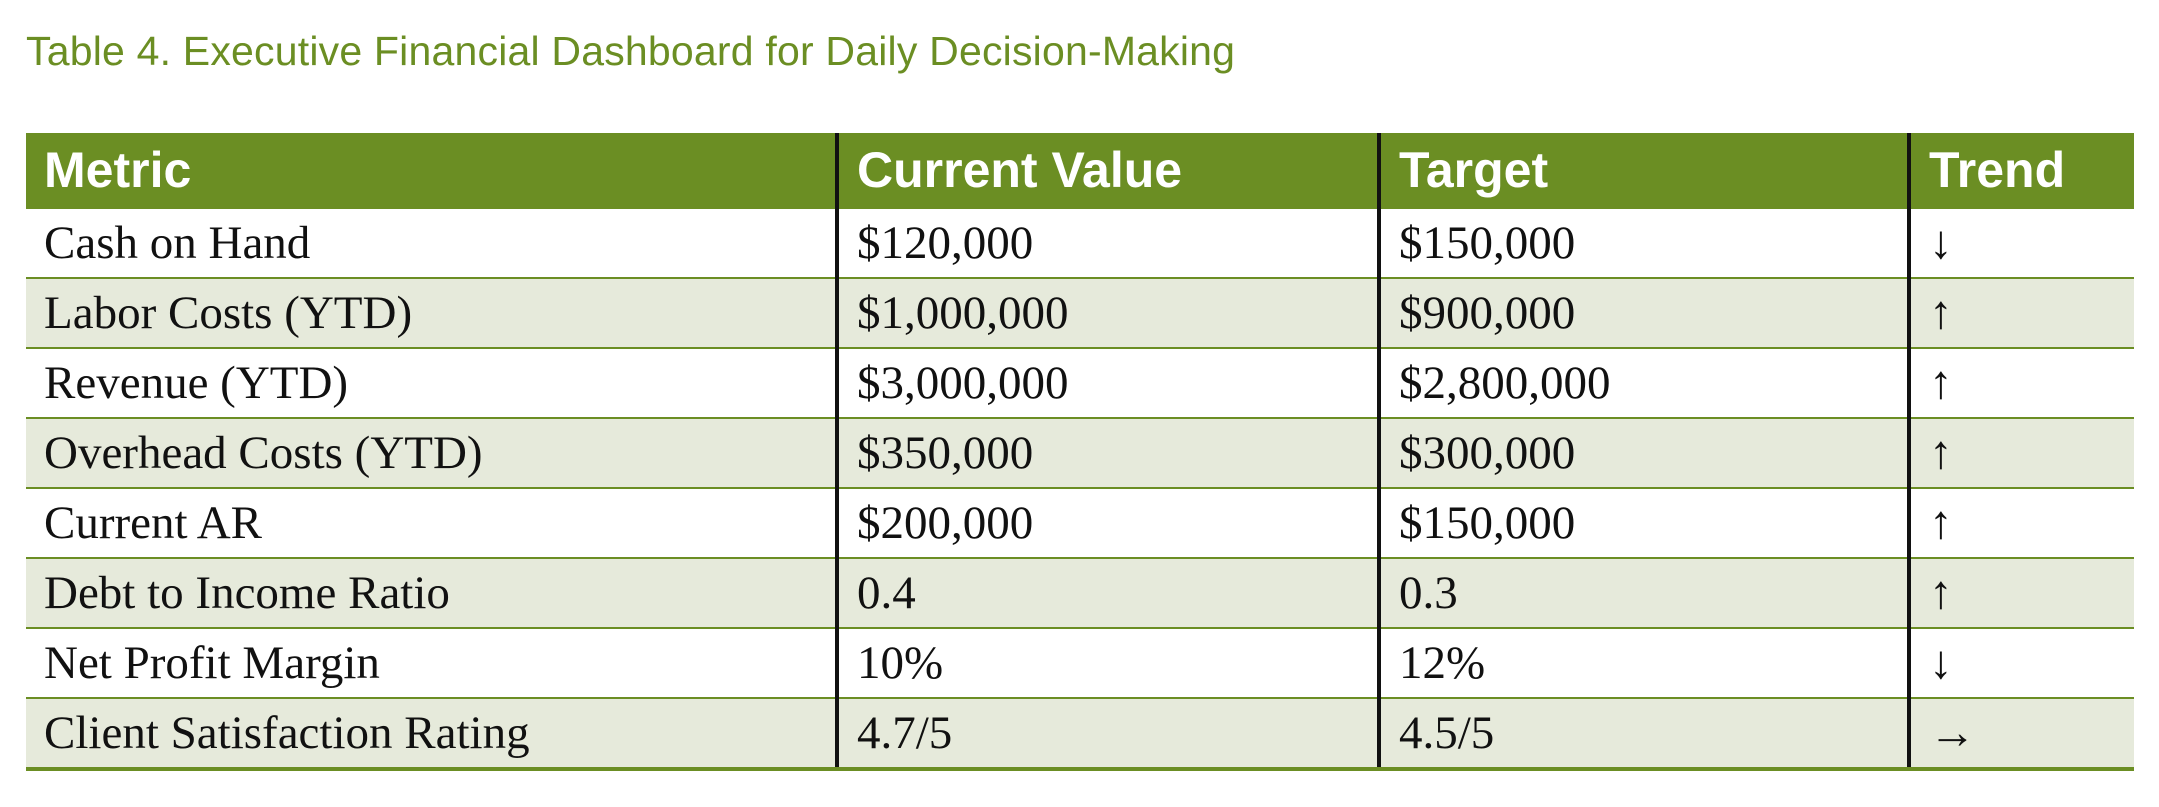 Image resolution: width=2159 pixels, height=807 pixels. I want to click on table-row: Debt to Income Ratio 0.4 0.3 ↑, so click(1080, 592).